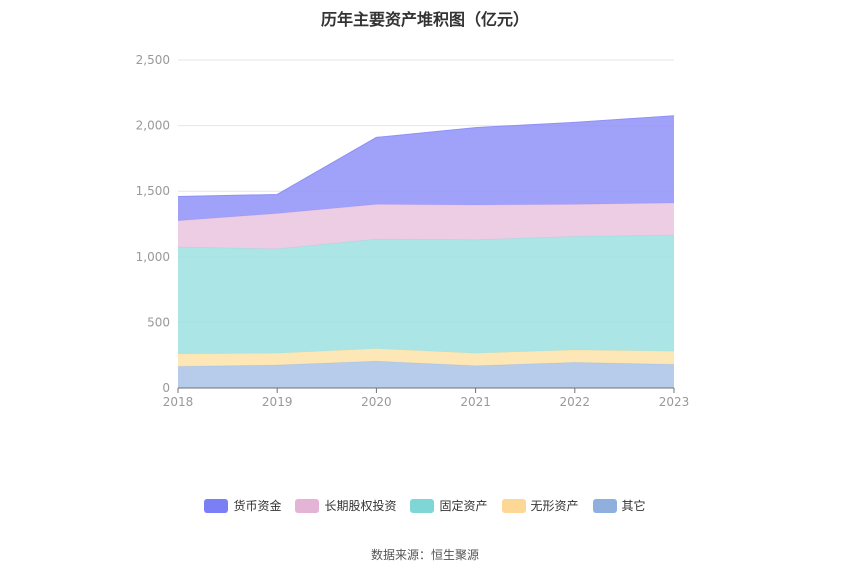 This screenshot has height=575, width=850. What do you see at coordinates (153, 60) in the screenshot?
I see `y-tick-label: 2,500` at bounding box center [153, 60].